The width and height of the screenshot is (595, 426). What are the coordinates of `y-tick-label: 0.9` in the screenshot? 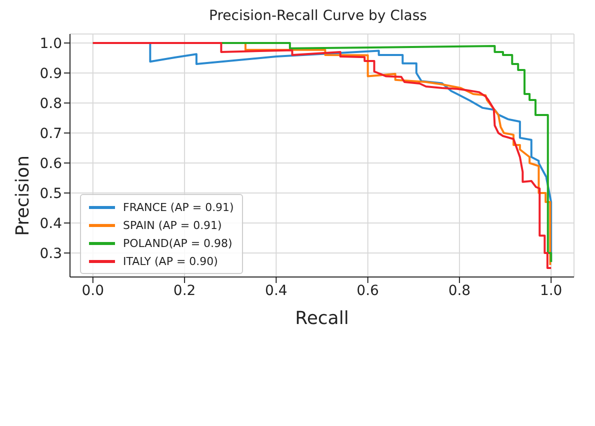 It's located at (51, 74).